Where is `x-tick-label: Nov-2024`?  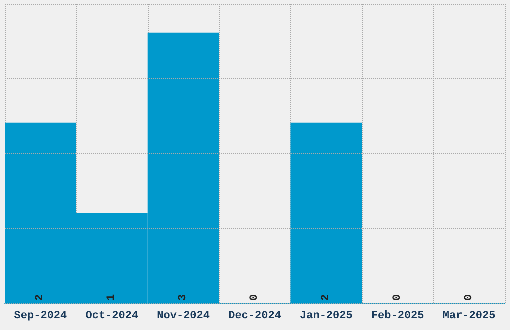 x-tick-label: Nov-2024 is located at coordinates (183, 316).